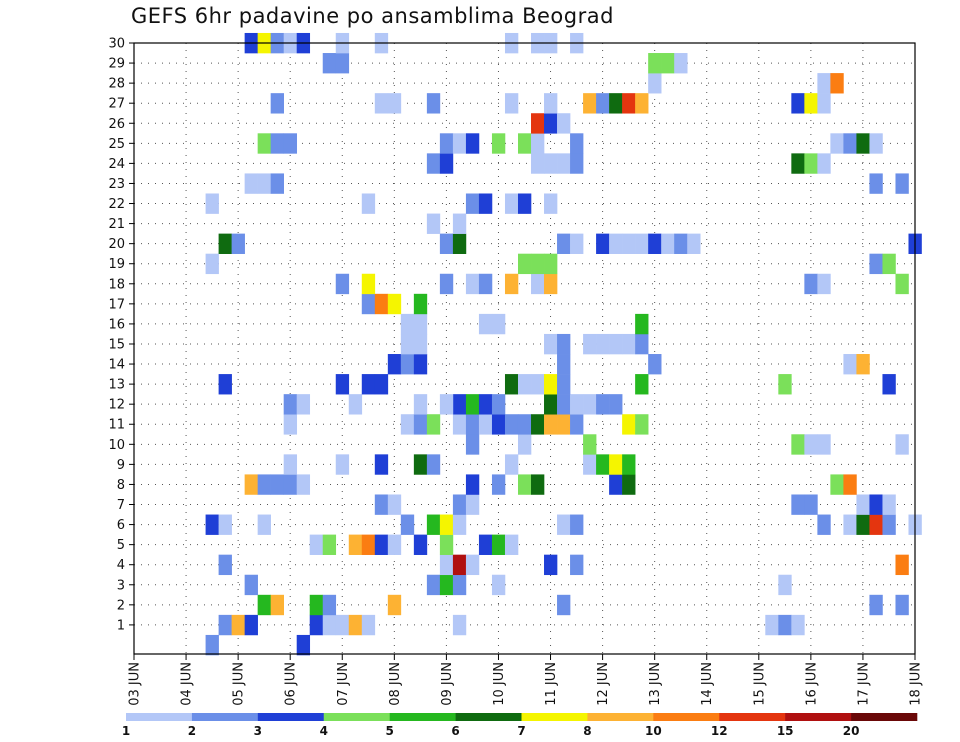 This screenshot has height=742, width=960. Describe the element at coordinates (121, 465) in the screenshot. I see `y-tick-label: 9` at that location.